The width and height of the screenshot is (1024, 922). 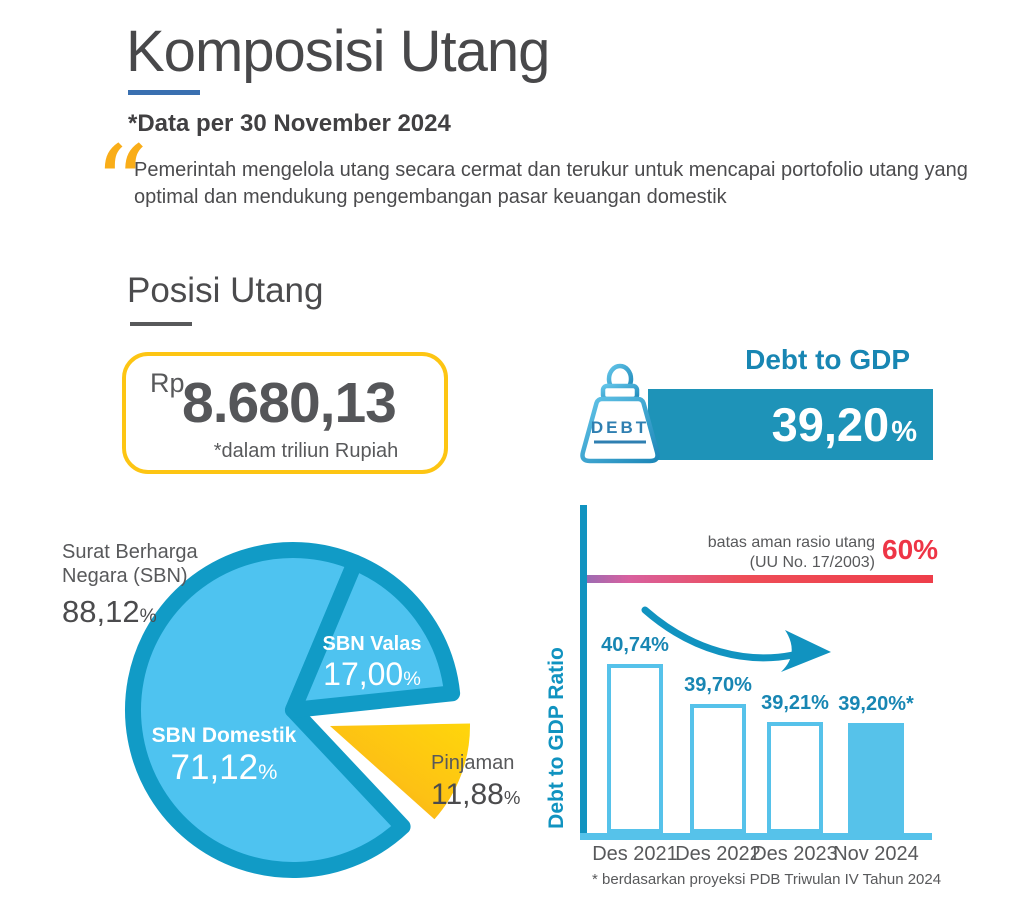 What do you see at coordinates (791, 552) in the screenshot?
I see `safe-ratio-threshold-label: batas aman rasio utang (UU No. 17/2003)` at bounding box center [791, 552].